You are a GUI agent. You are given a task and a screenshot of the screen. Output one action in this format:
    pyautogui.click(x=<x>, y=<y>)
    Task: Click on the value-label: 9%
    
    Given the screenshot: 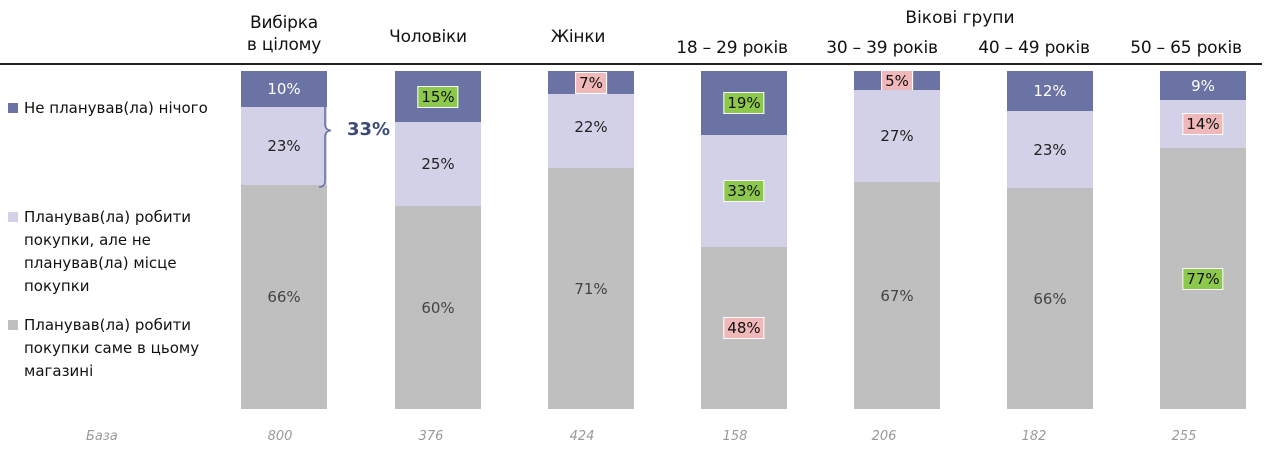 What is the action you would take?
    pyautogui.click(x=1203, y=85)
    